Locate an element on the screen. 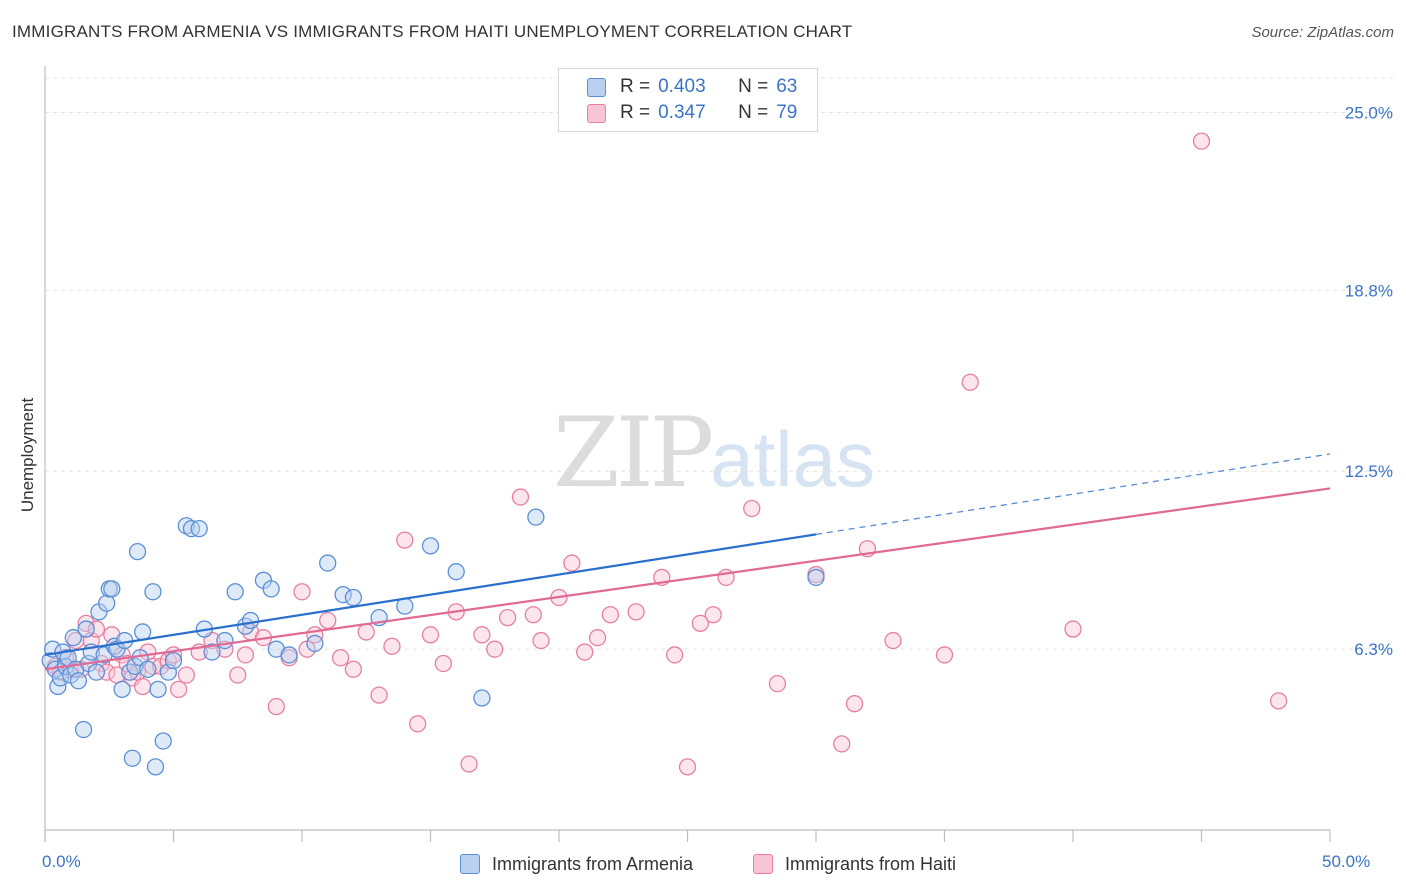 The height and width of the screenshot is (892, 1406). legend-row-haiti: R = 0.347 N = 79 is located at coordinates (692, 113).